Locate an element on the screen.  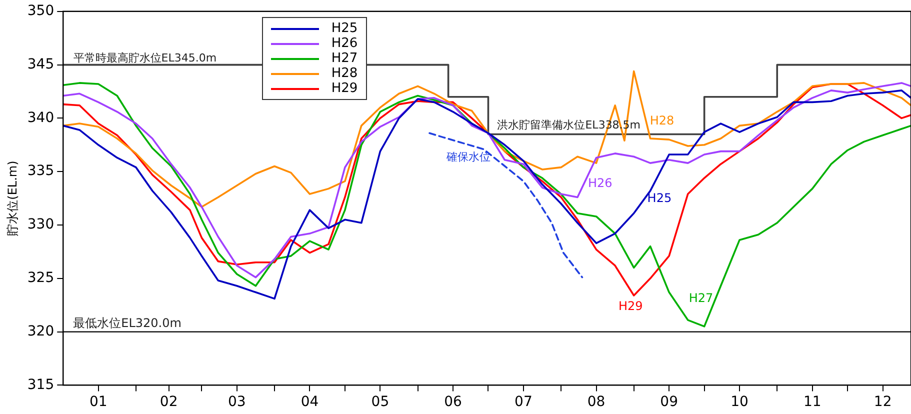
y-tick-label: 320 is located at coordinates (40, 331).